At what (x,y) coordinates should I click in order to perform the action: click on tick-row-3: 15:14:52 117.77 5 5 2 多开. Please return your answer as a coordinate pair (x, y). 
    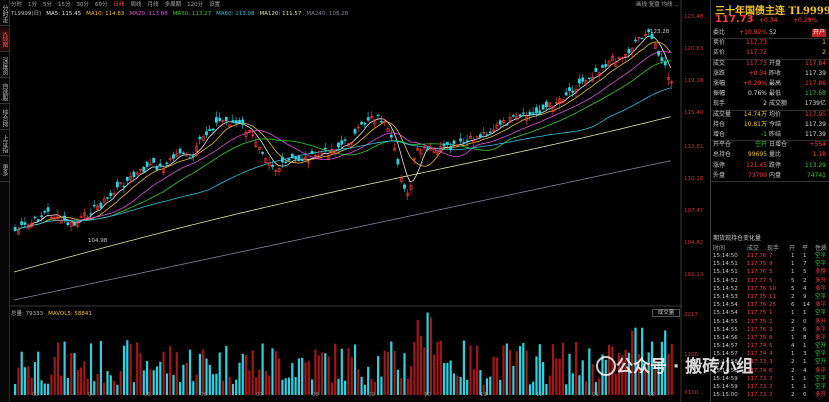
    Looking at the image, I should click on (770, 281).